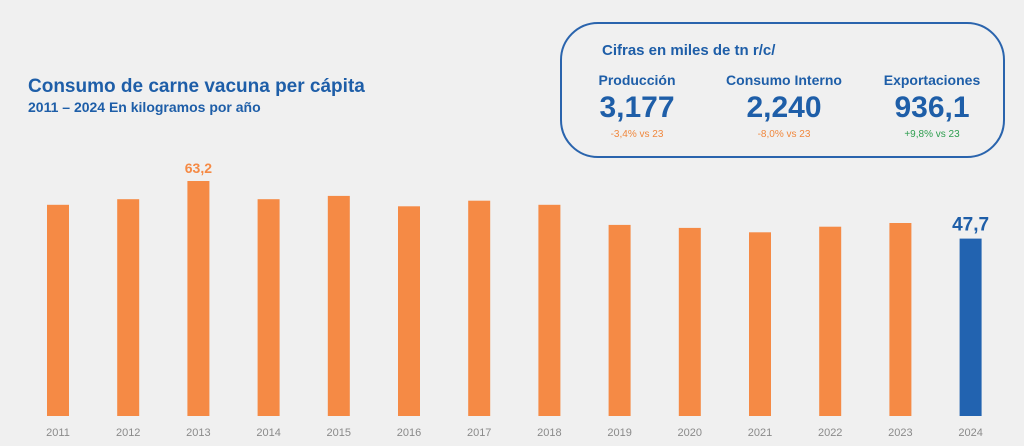  What do you see at coordinates (268, 307) in the screenshot?
I see `bar-2014` at bounding box center [268, 307].